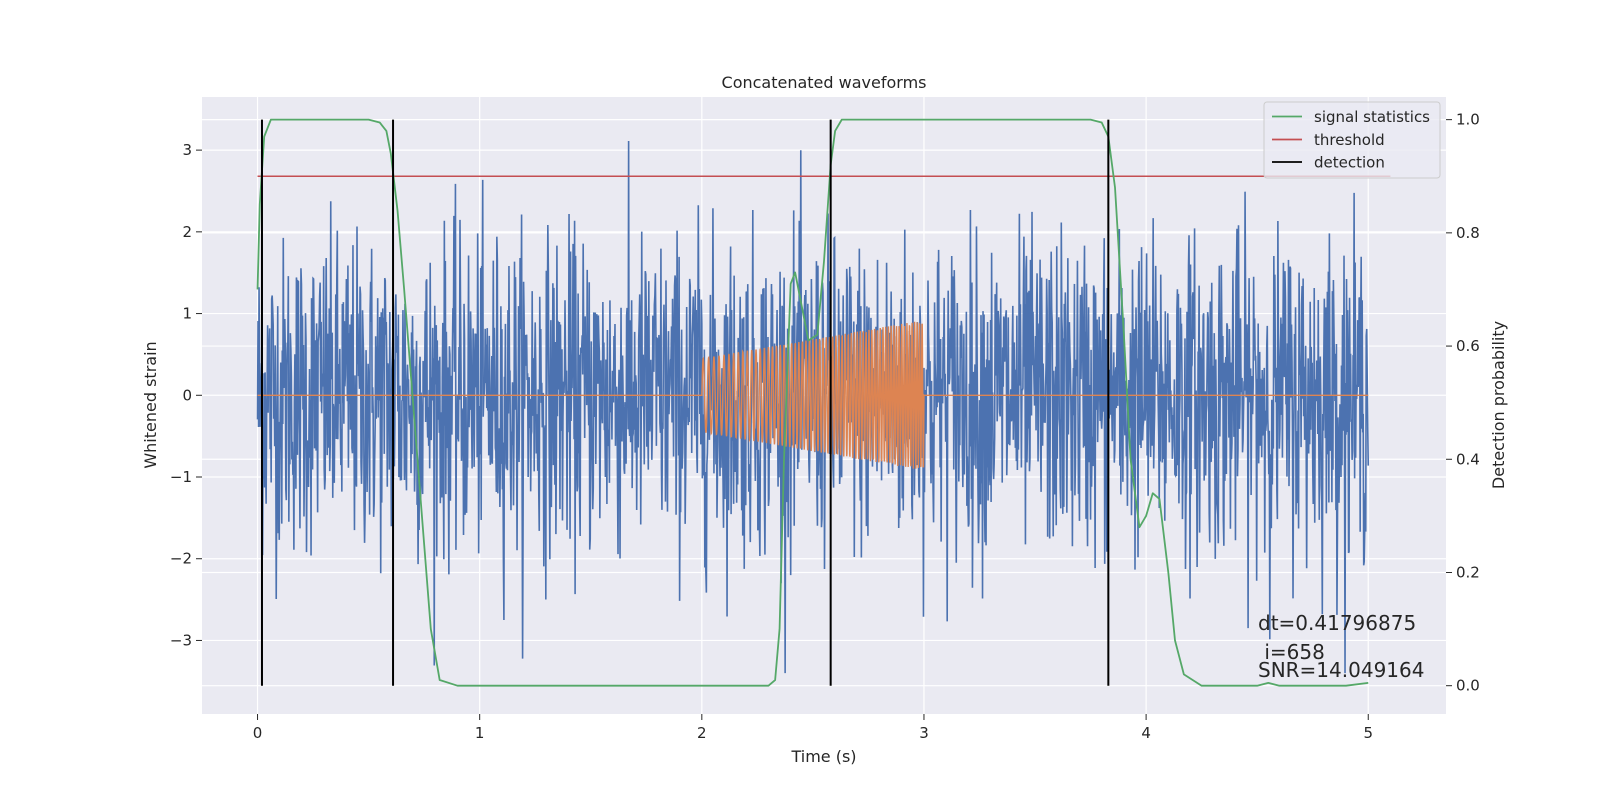  What do you see at coordinates (187, 150) in the screenshot?
I see `y-tick-label-left: 3` at bounding box center [187, 150].